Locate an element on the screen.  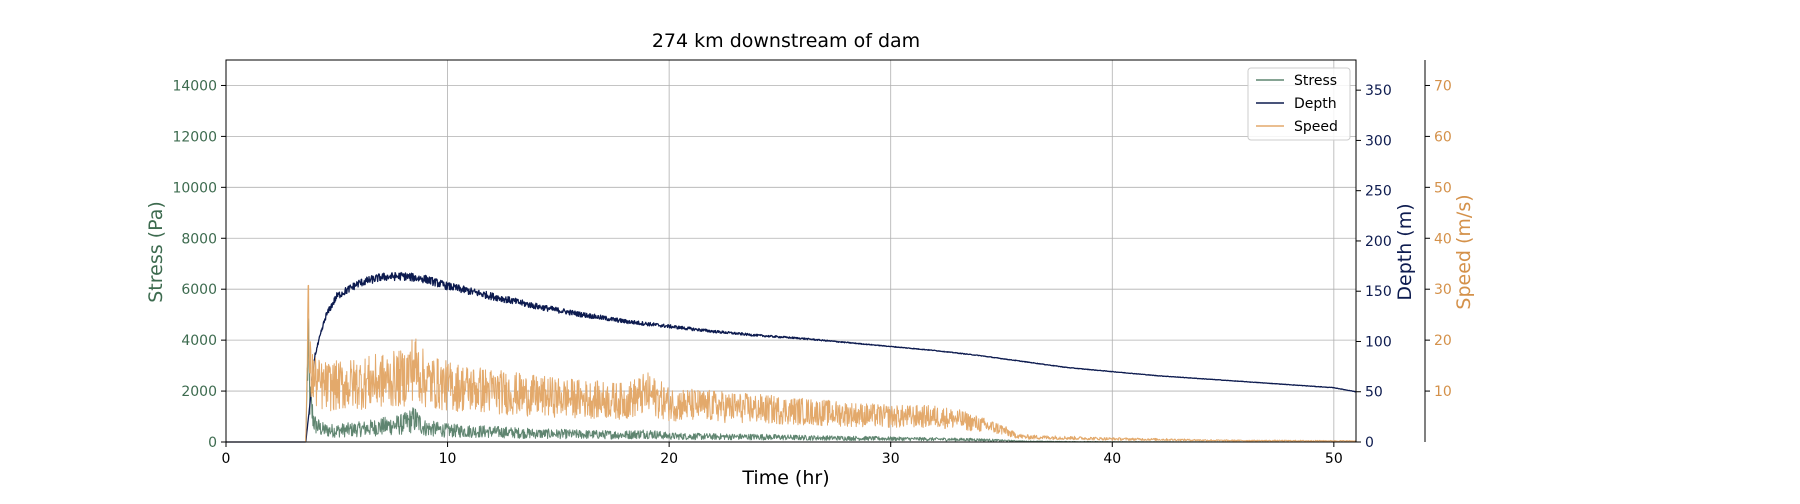
stress-tick-label-2: 4000 is located at coordinates (199, 341).